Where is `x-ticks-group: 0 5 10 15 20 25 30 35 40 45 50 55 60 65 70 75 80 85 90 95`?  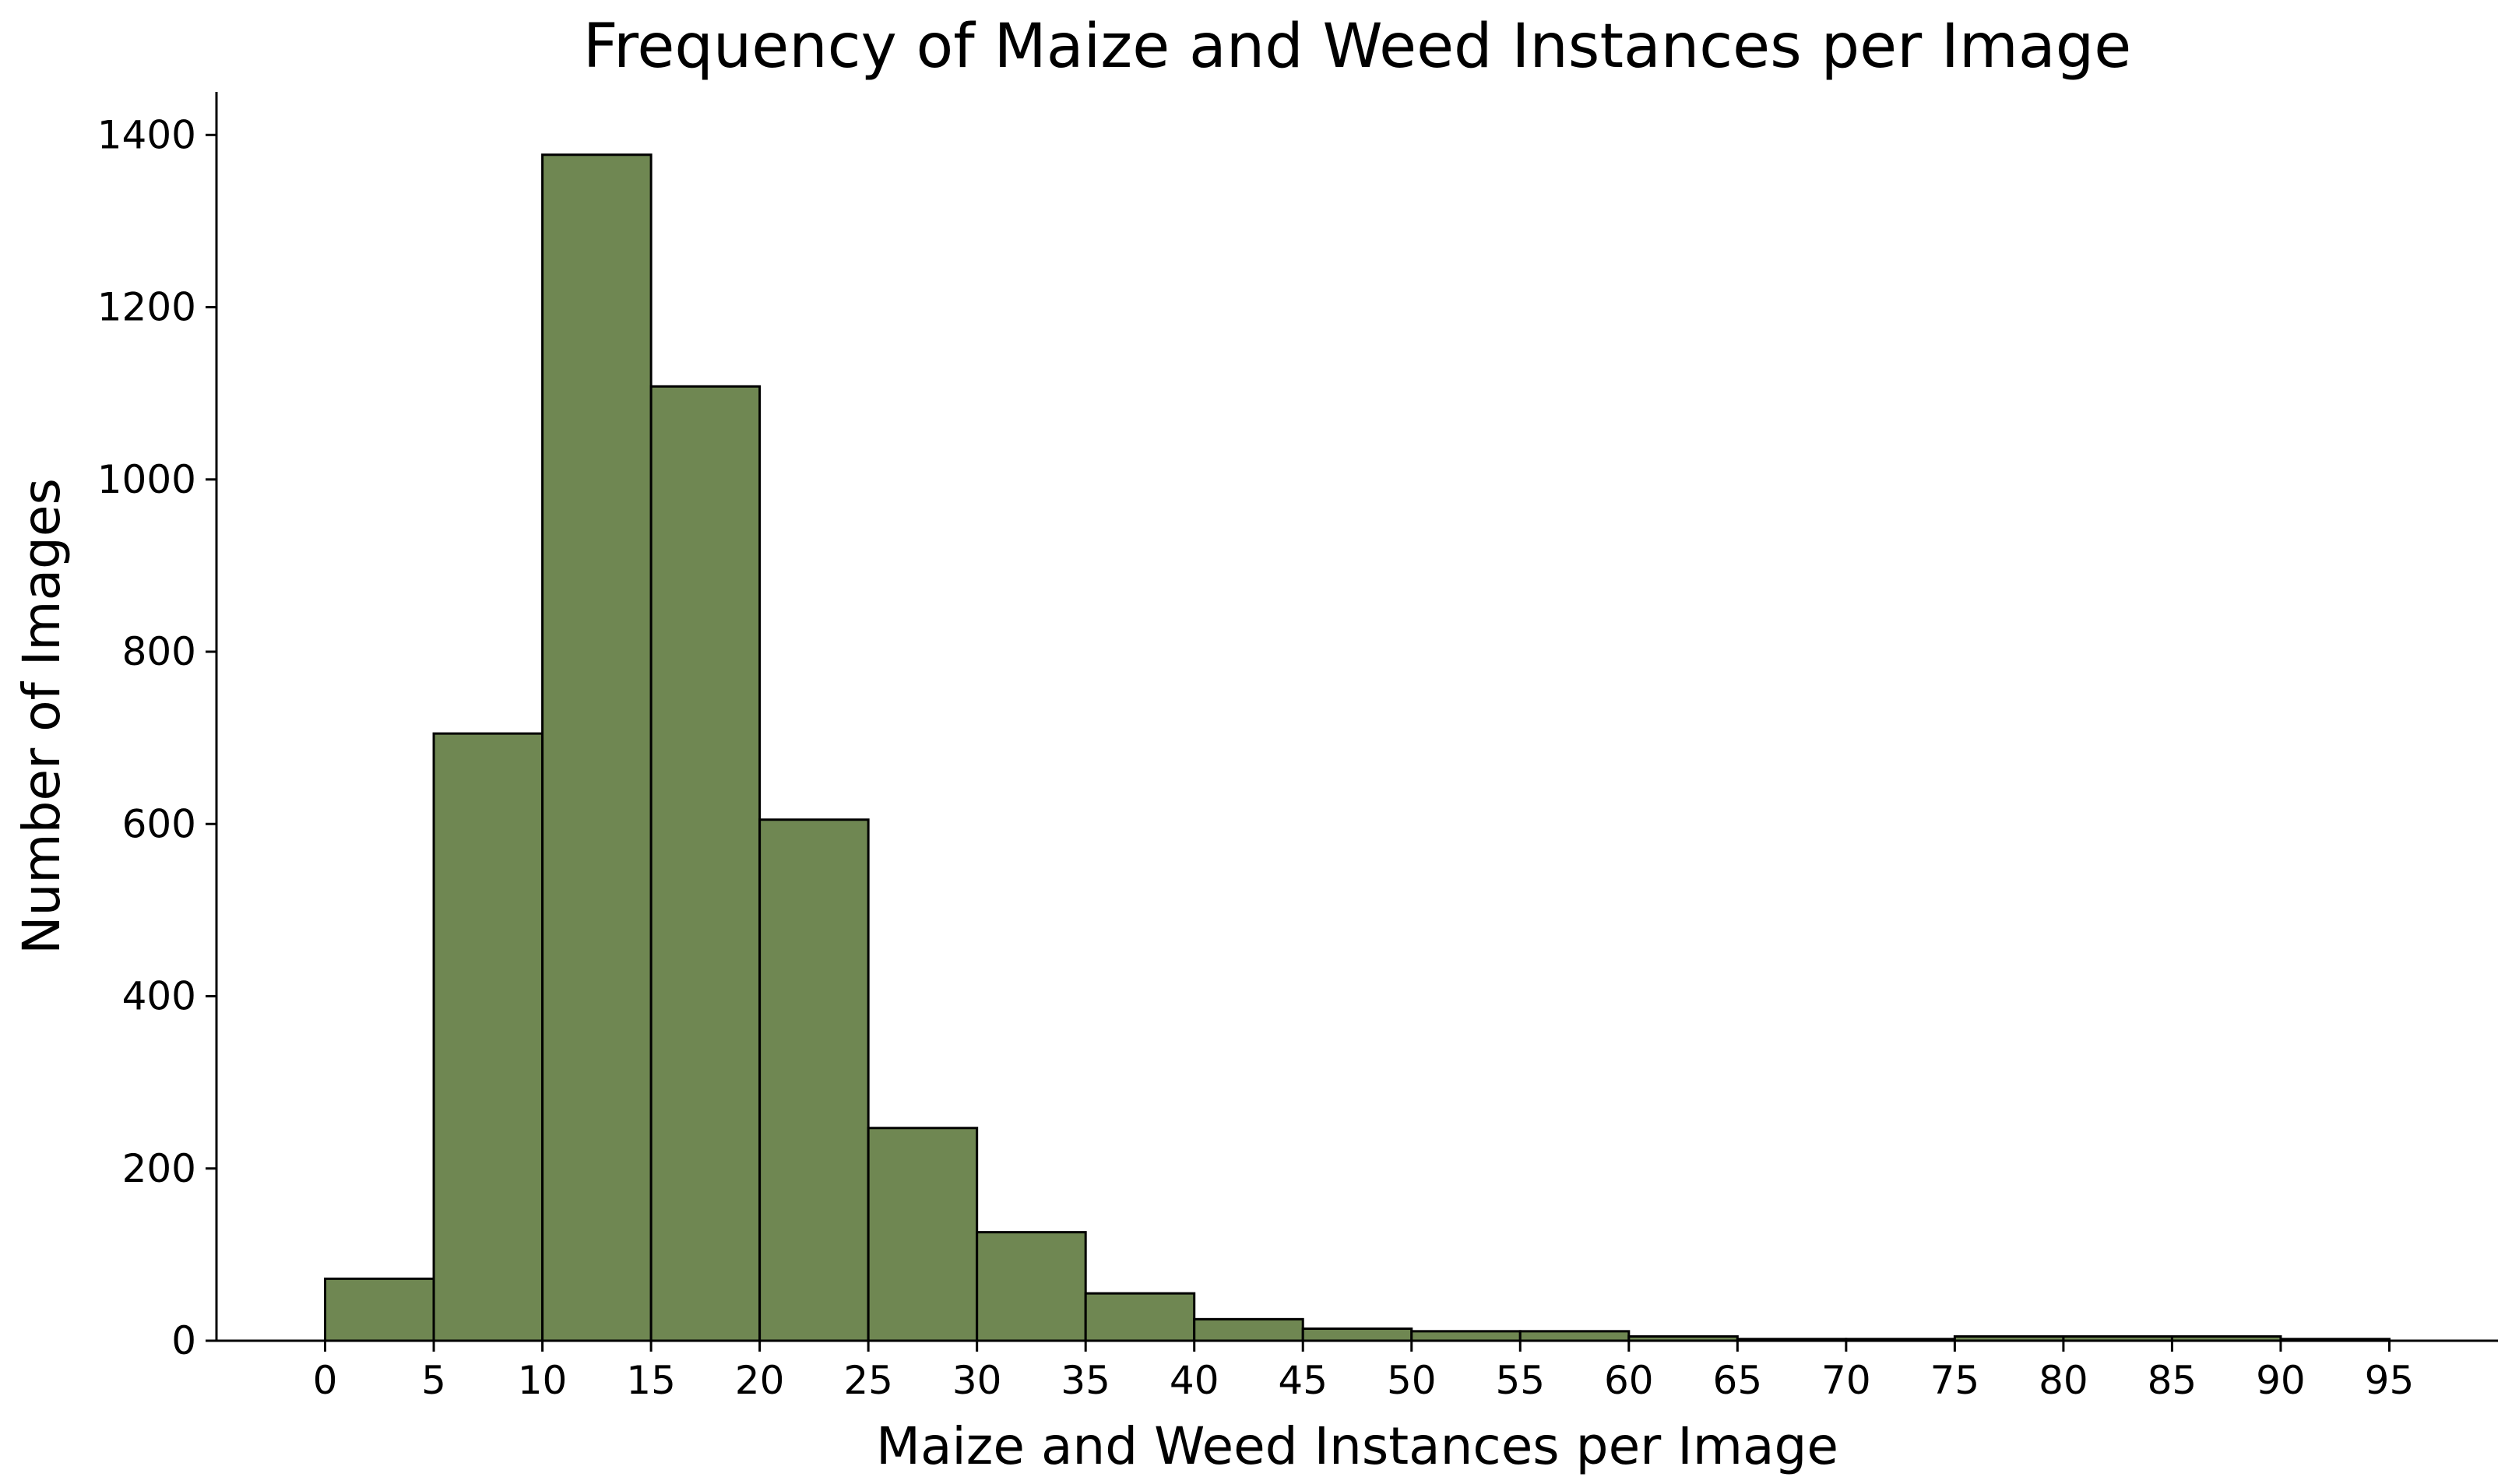
x-ticks-group: 0 5 10 15 20 25 30 35 40 45 50 55 60 65 70 75 80 85 90 95 is located at coordinates (1364, 1372).